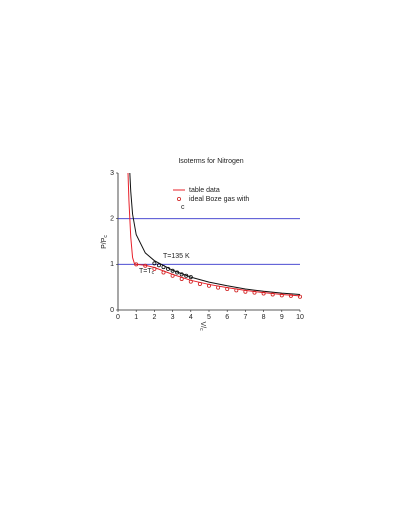 Image resolution: width=409 pixels, height=529 pixels. What do you see at coordinates (106, 236) in the screenshot?
I see `y-axis-label-sub: c` at bounding box center [106, 236].